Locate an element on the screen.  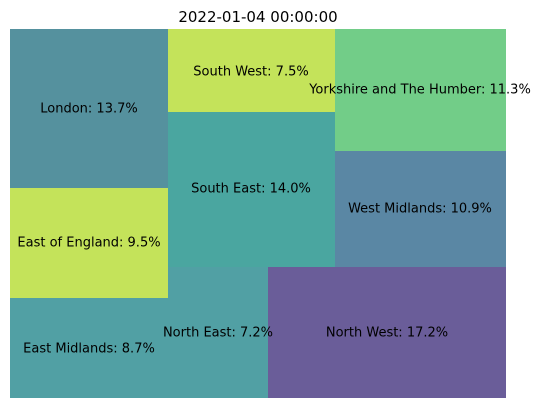
tile-label-south-east: South East: 14.0% is located at coordinates (251, 189).